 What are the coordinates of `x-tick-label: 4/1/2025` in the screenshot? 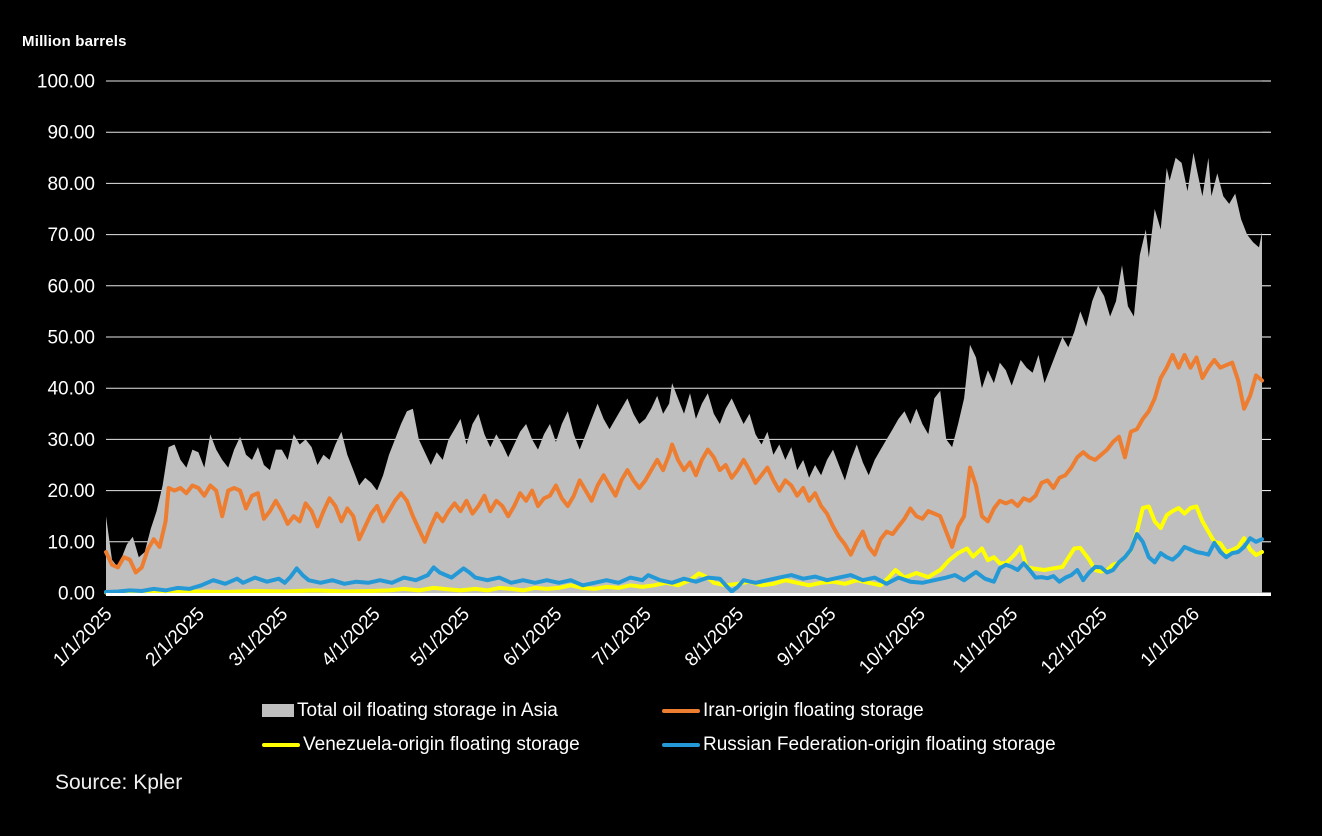 It's located at (351, 637).